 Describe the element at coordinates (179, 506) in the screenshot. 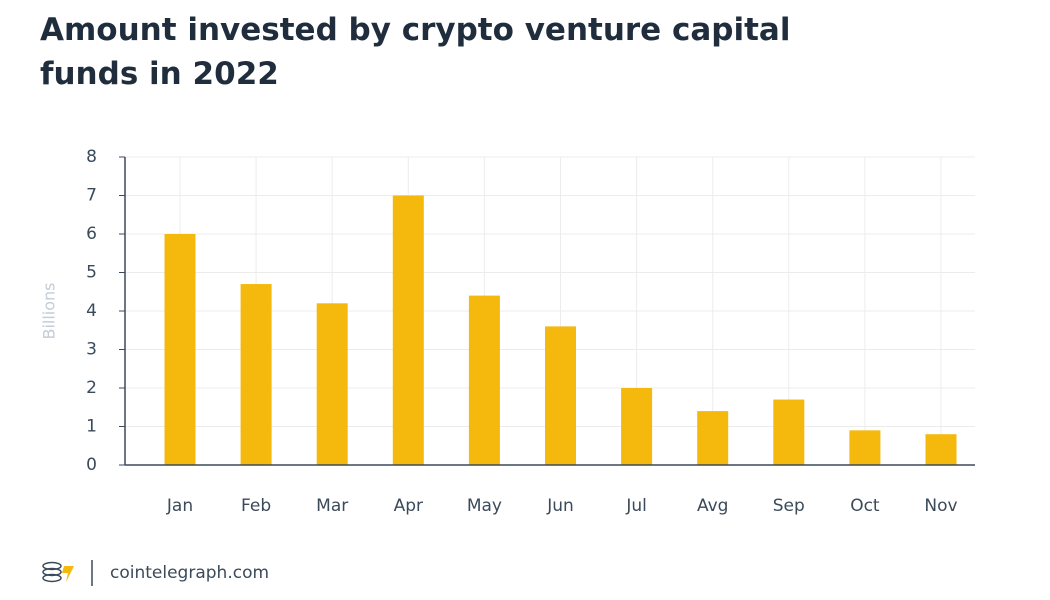

I see `x-tick-label: Jan` at that location.